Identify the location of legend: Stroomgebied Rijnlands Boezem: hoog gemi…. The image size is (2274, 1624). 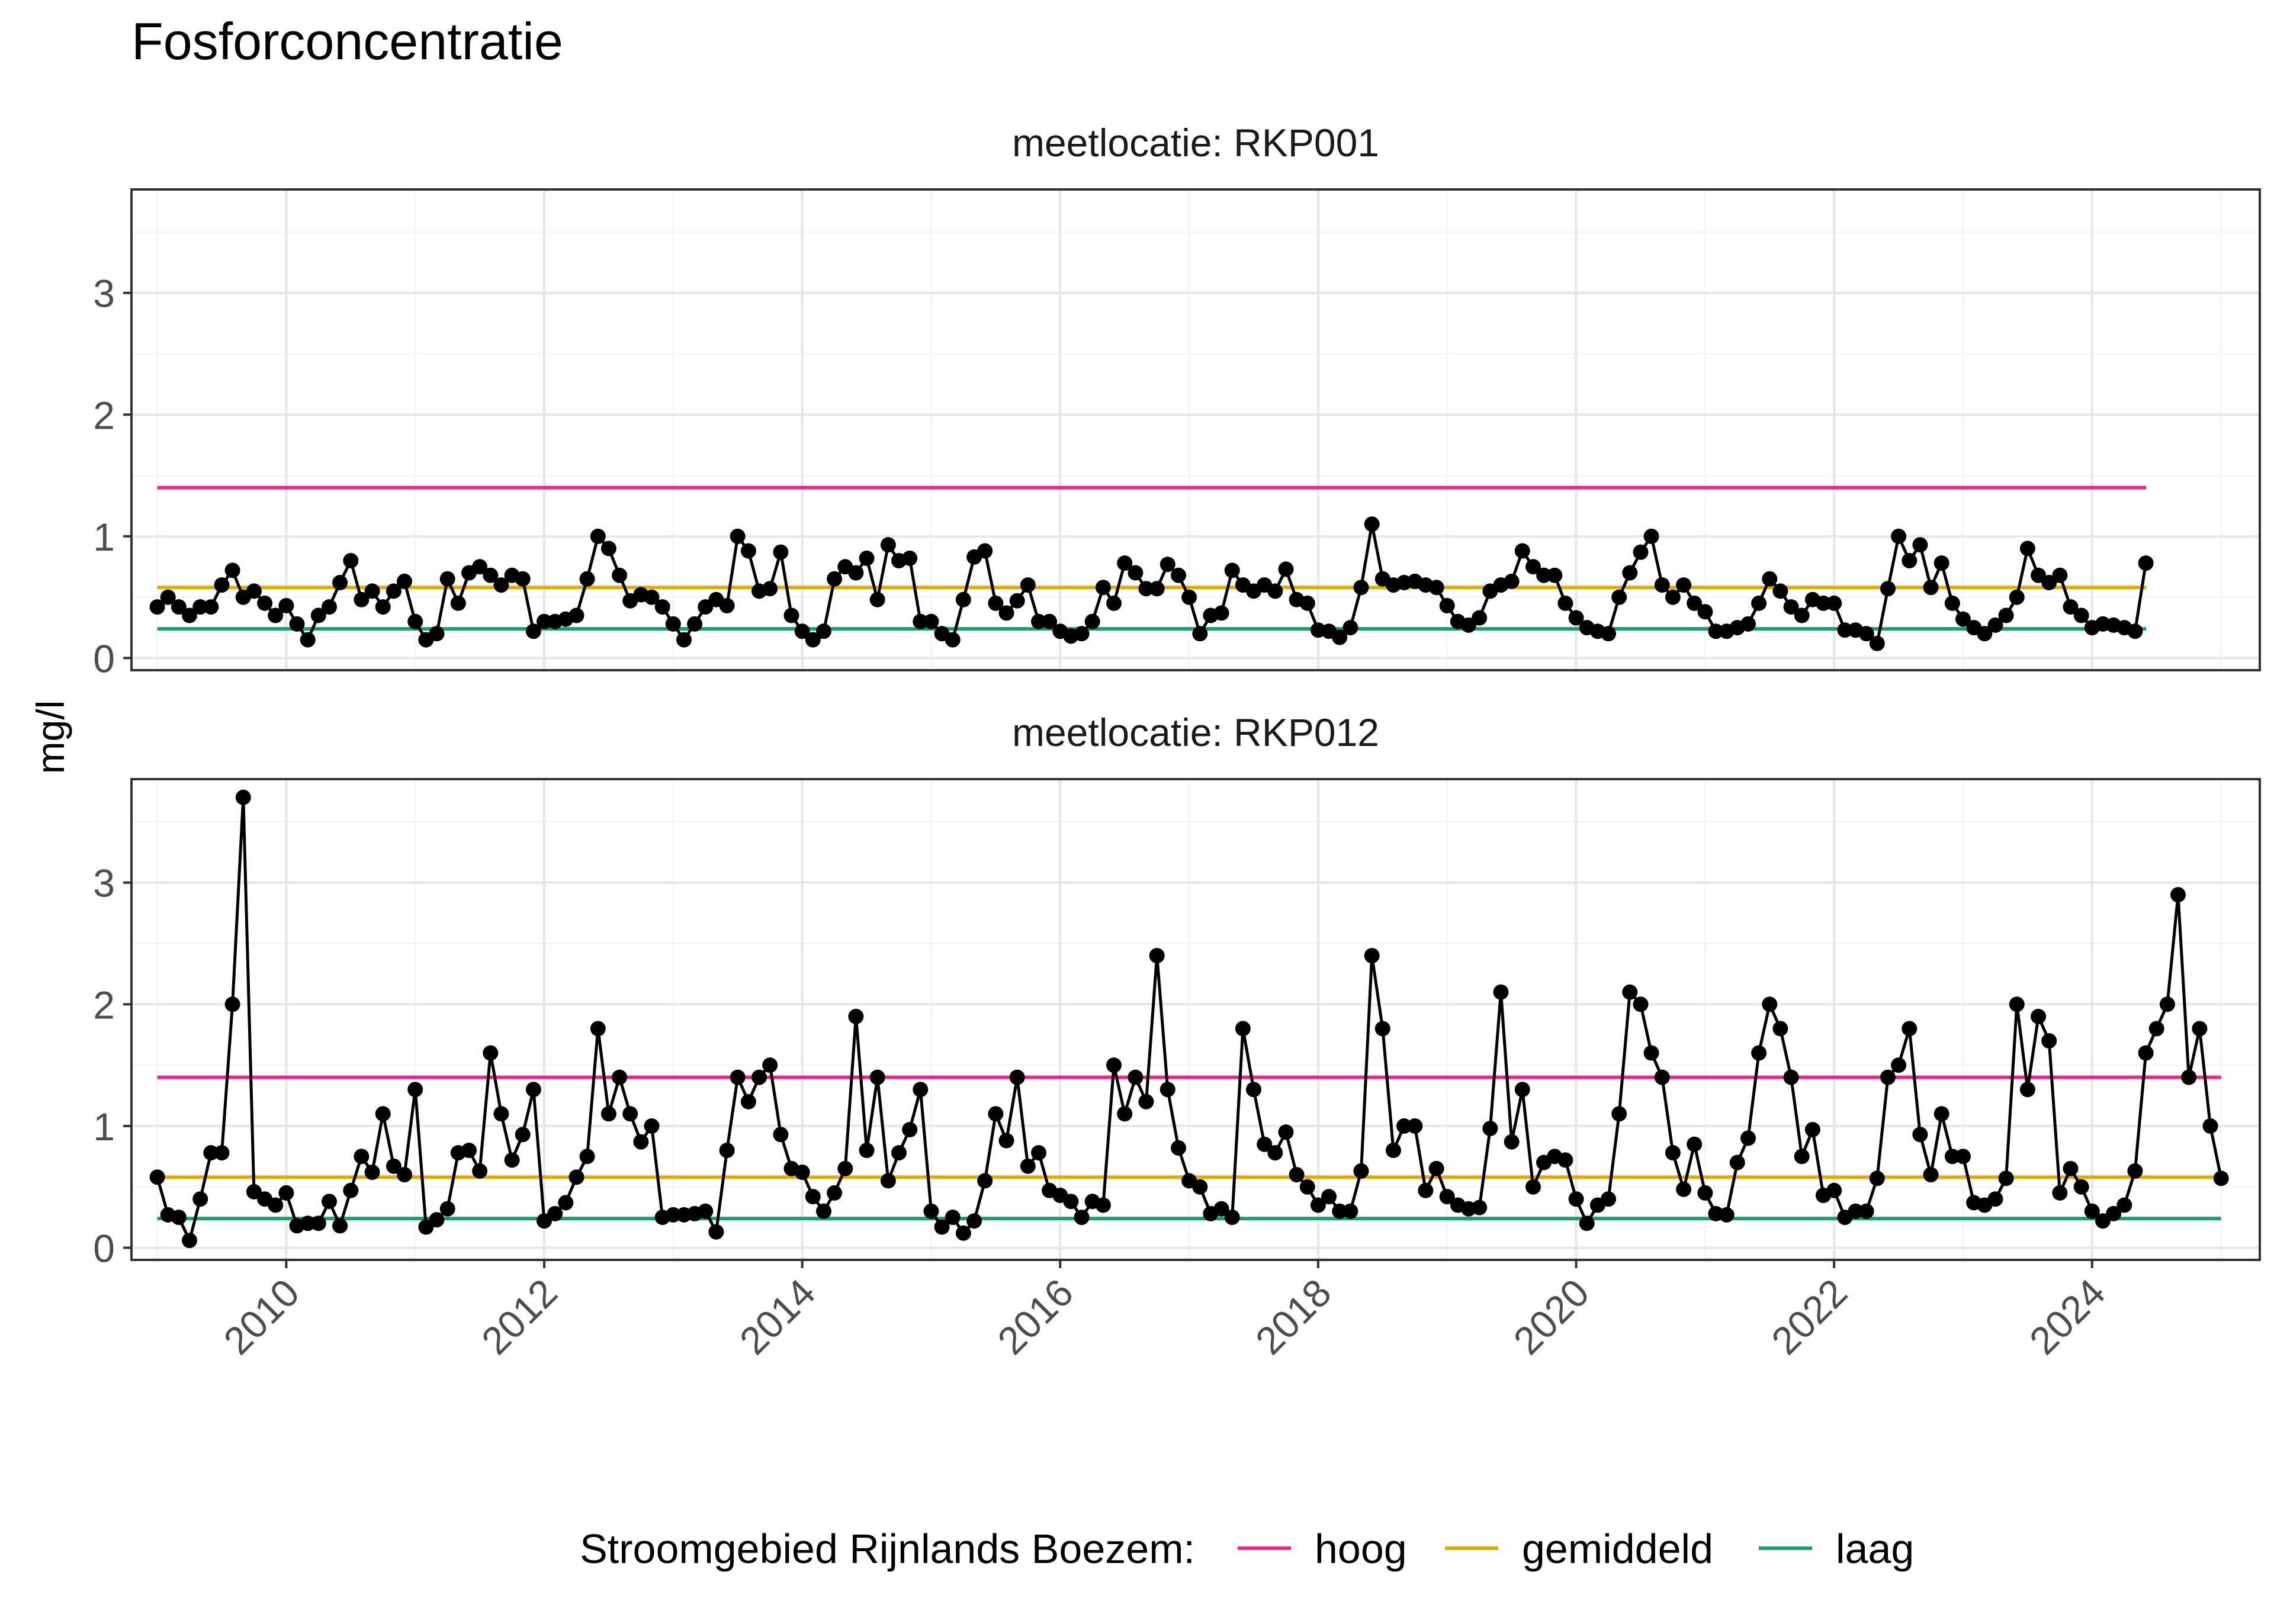
(1247, 1549).